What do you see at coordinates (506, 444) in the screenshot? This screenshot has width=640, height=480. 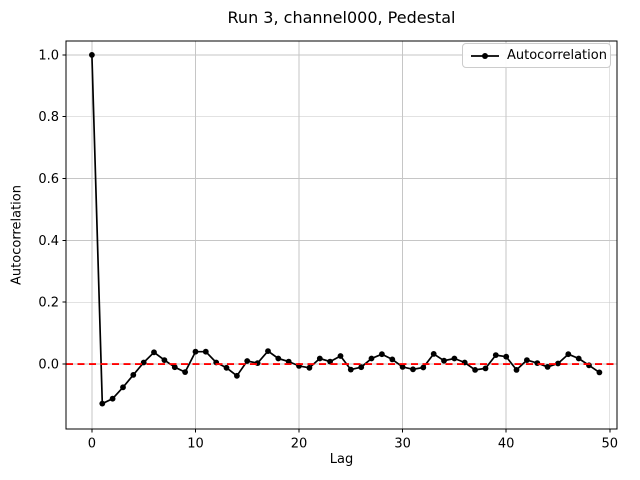 I see `x-tick-label: 40` at bounding box center [506, 444].